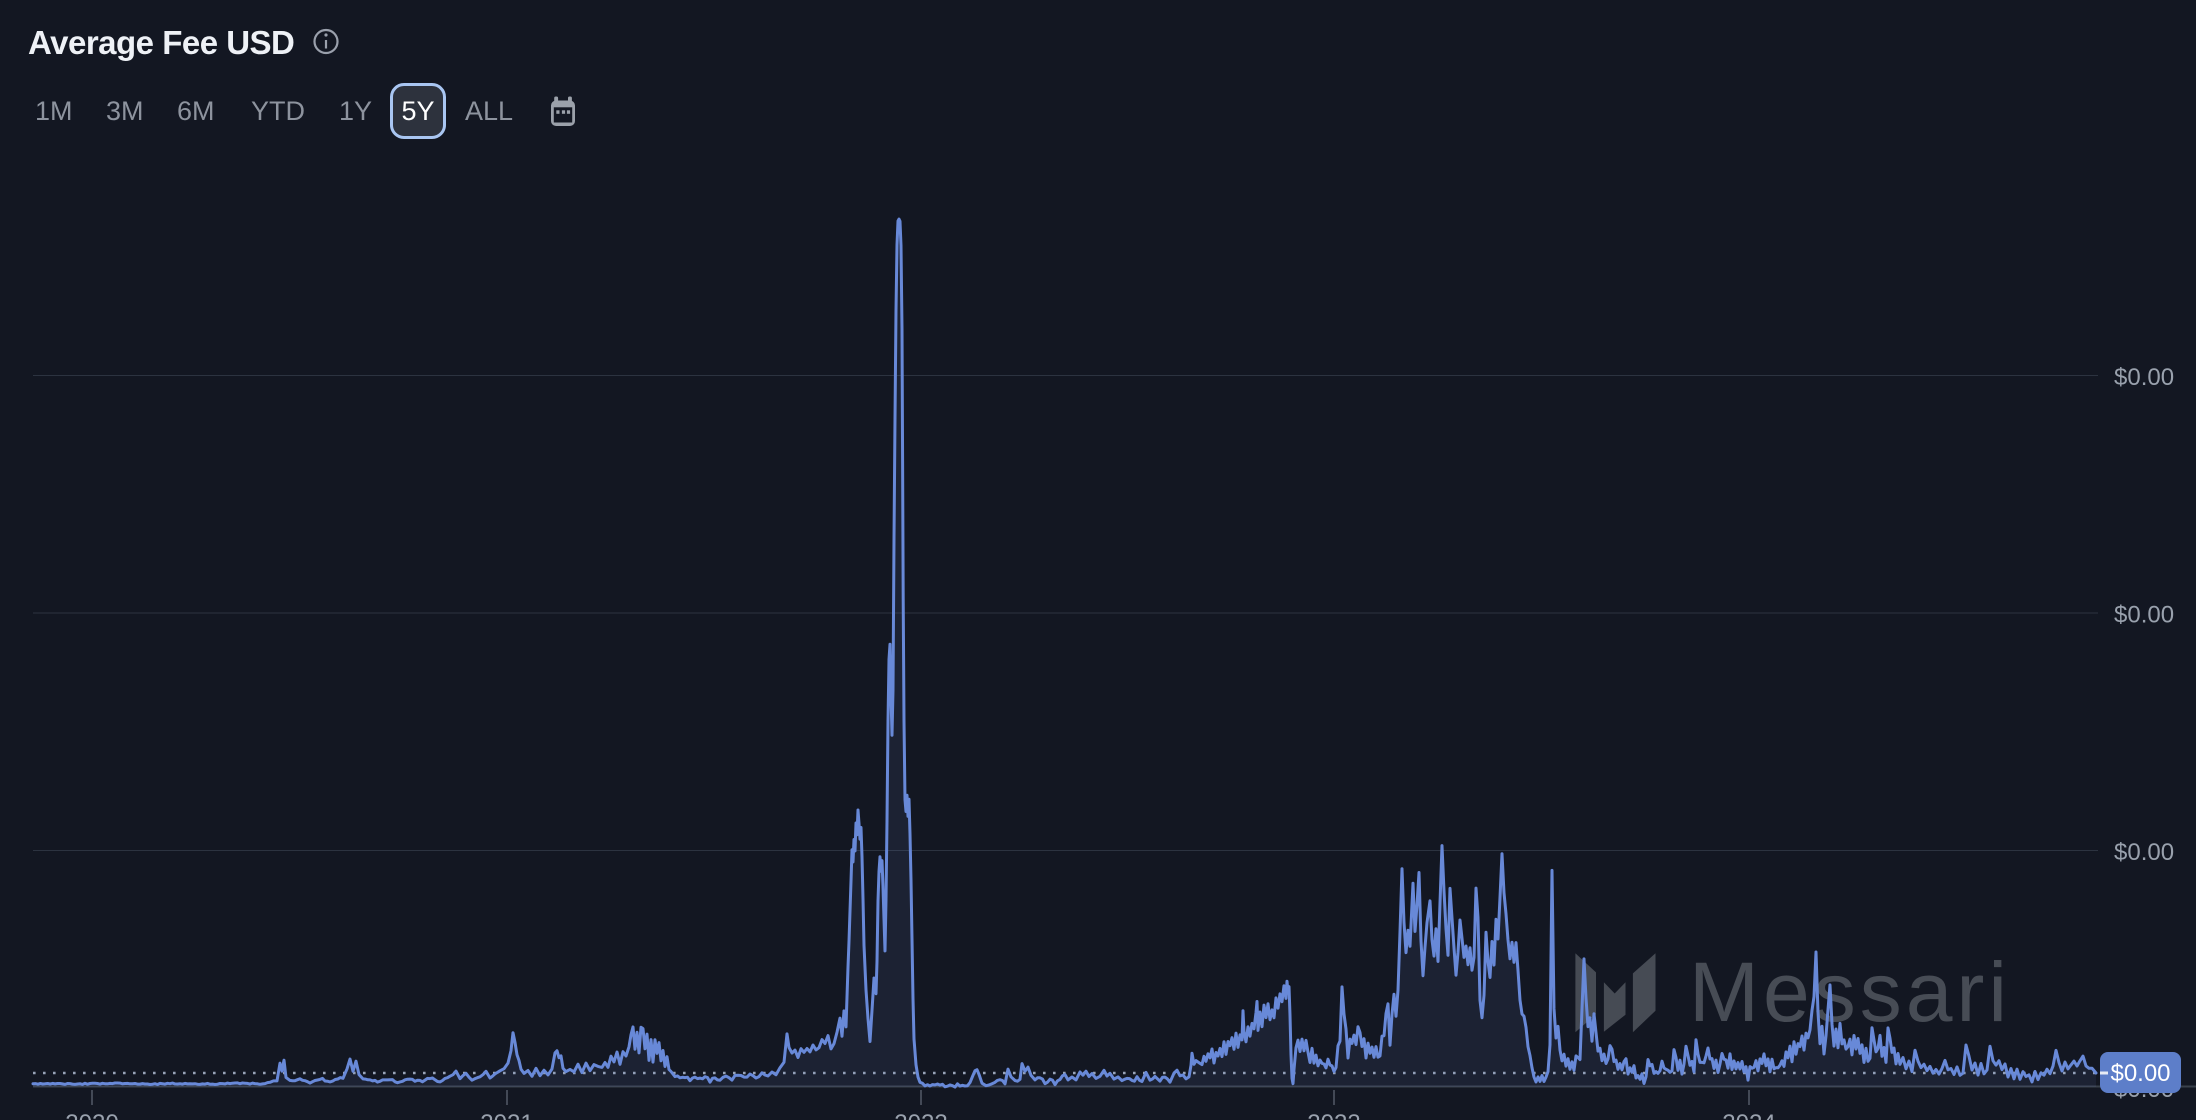  I want to click on svg-text: 2020, so click(91, 1115).